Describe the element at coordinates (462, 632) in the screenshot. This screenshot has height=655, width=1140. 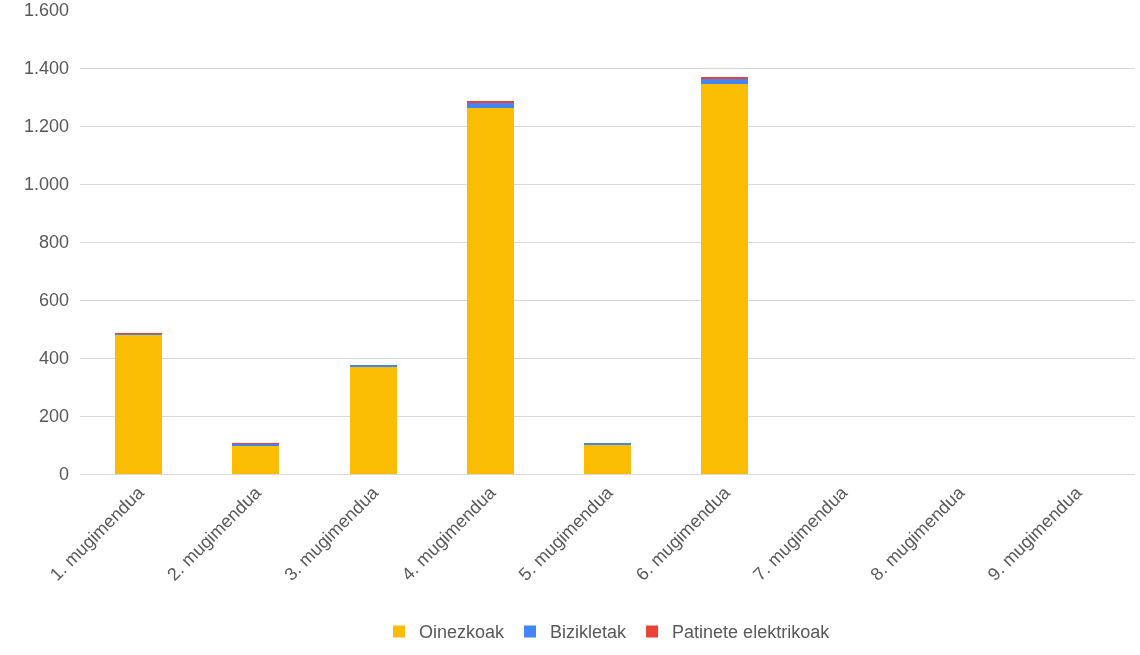
I see `legend-label: Oinezkoak` at that location.